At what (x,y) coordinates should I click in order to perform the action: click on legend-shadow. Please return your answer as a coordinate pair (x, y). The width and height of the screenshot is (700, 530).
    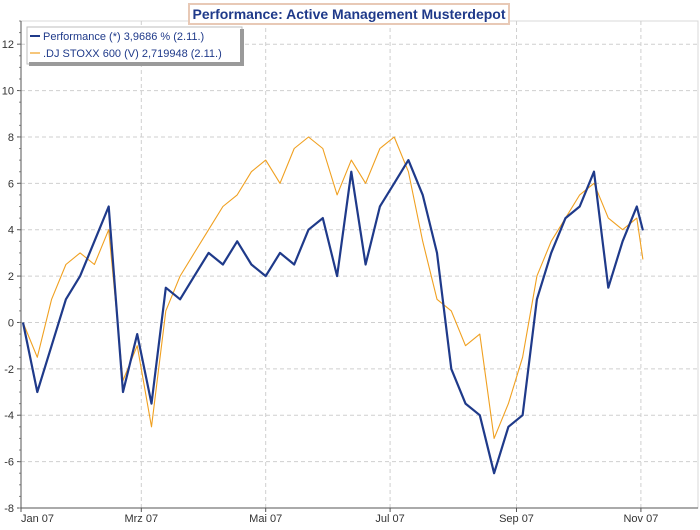
    Looking at the image, I should click on (242, 47).